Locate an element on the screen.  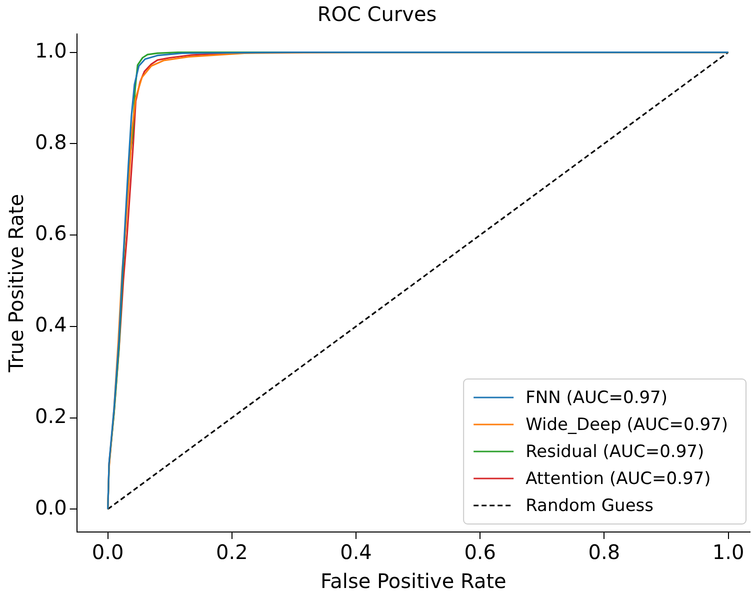
x-tick-label: 0.8 is located at coordinates (604, 552).